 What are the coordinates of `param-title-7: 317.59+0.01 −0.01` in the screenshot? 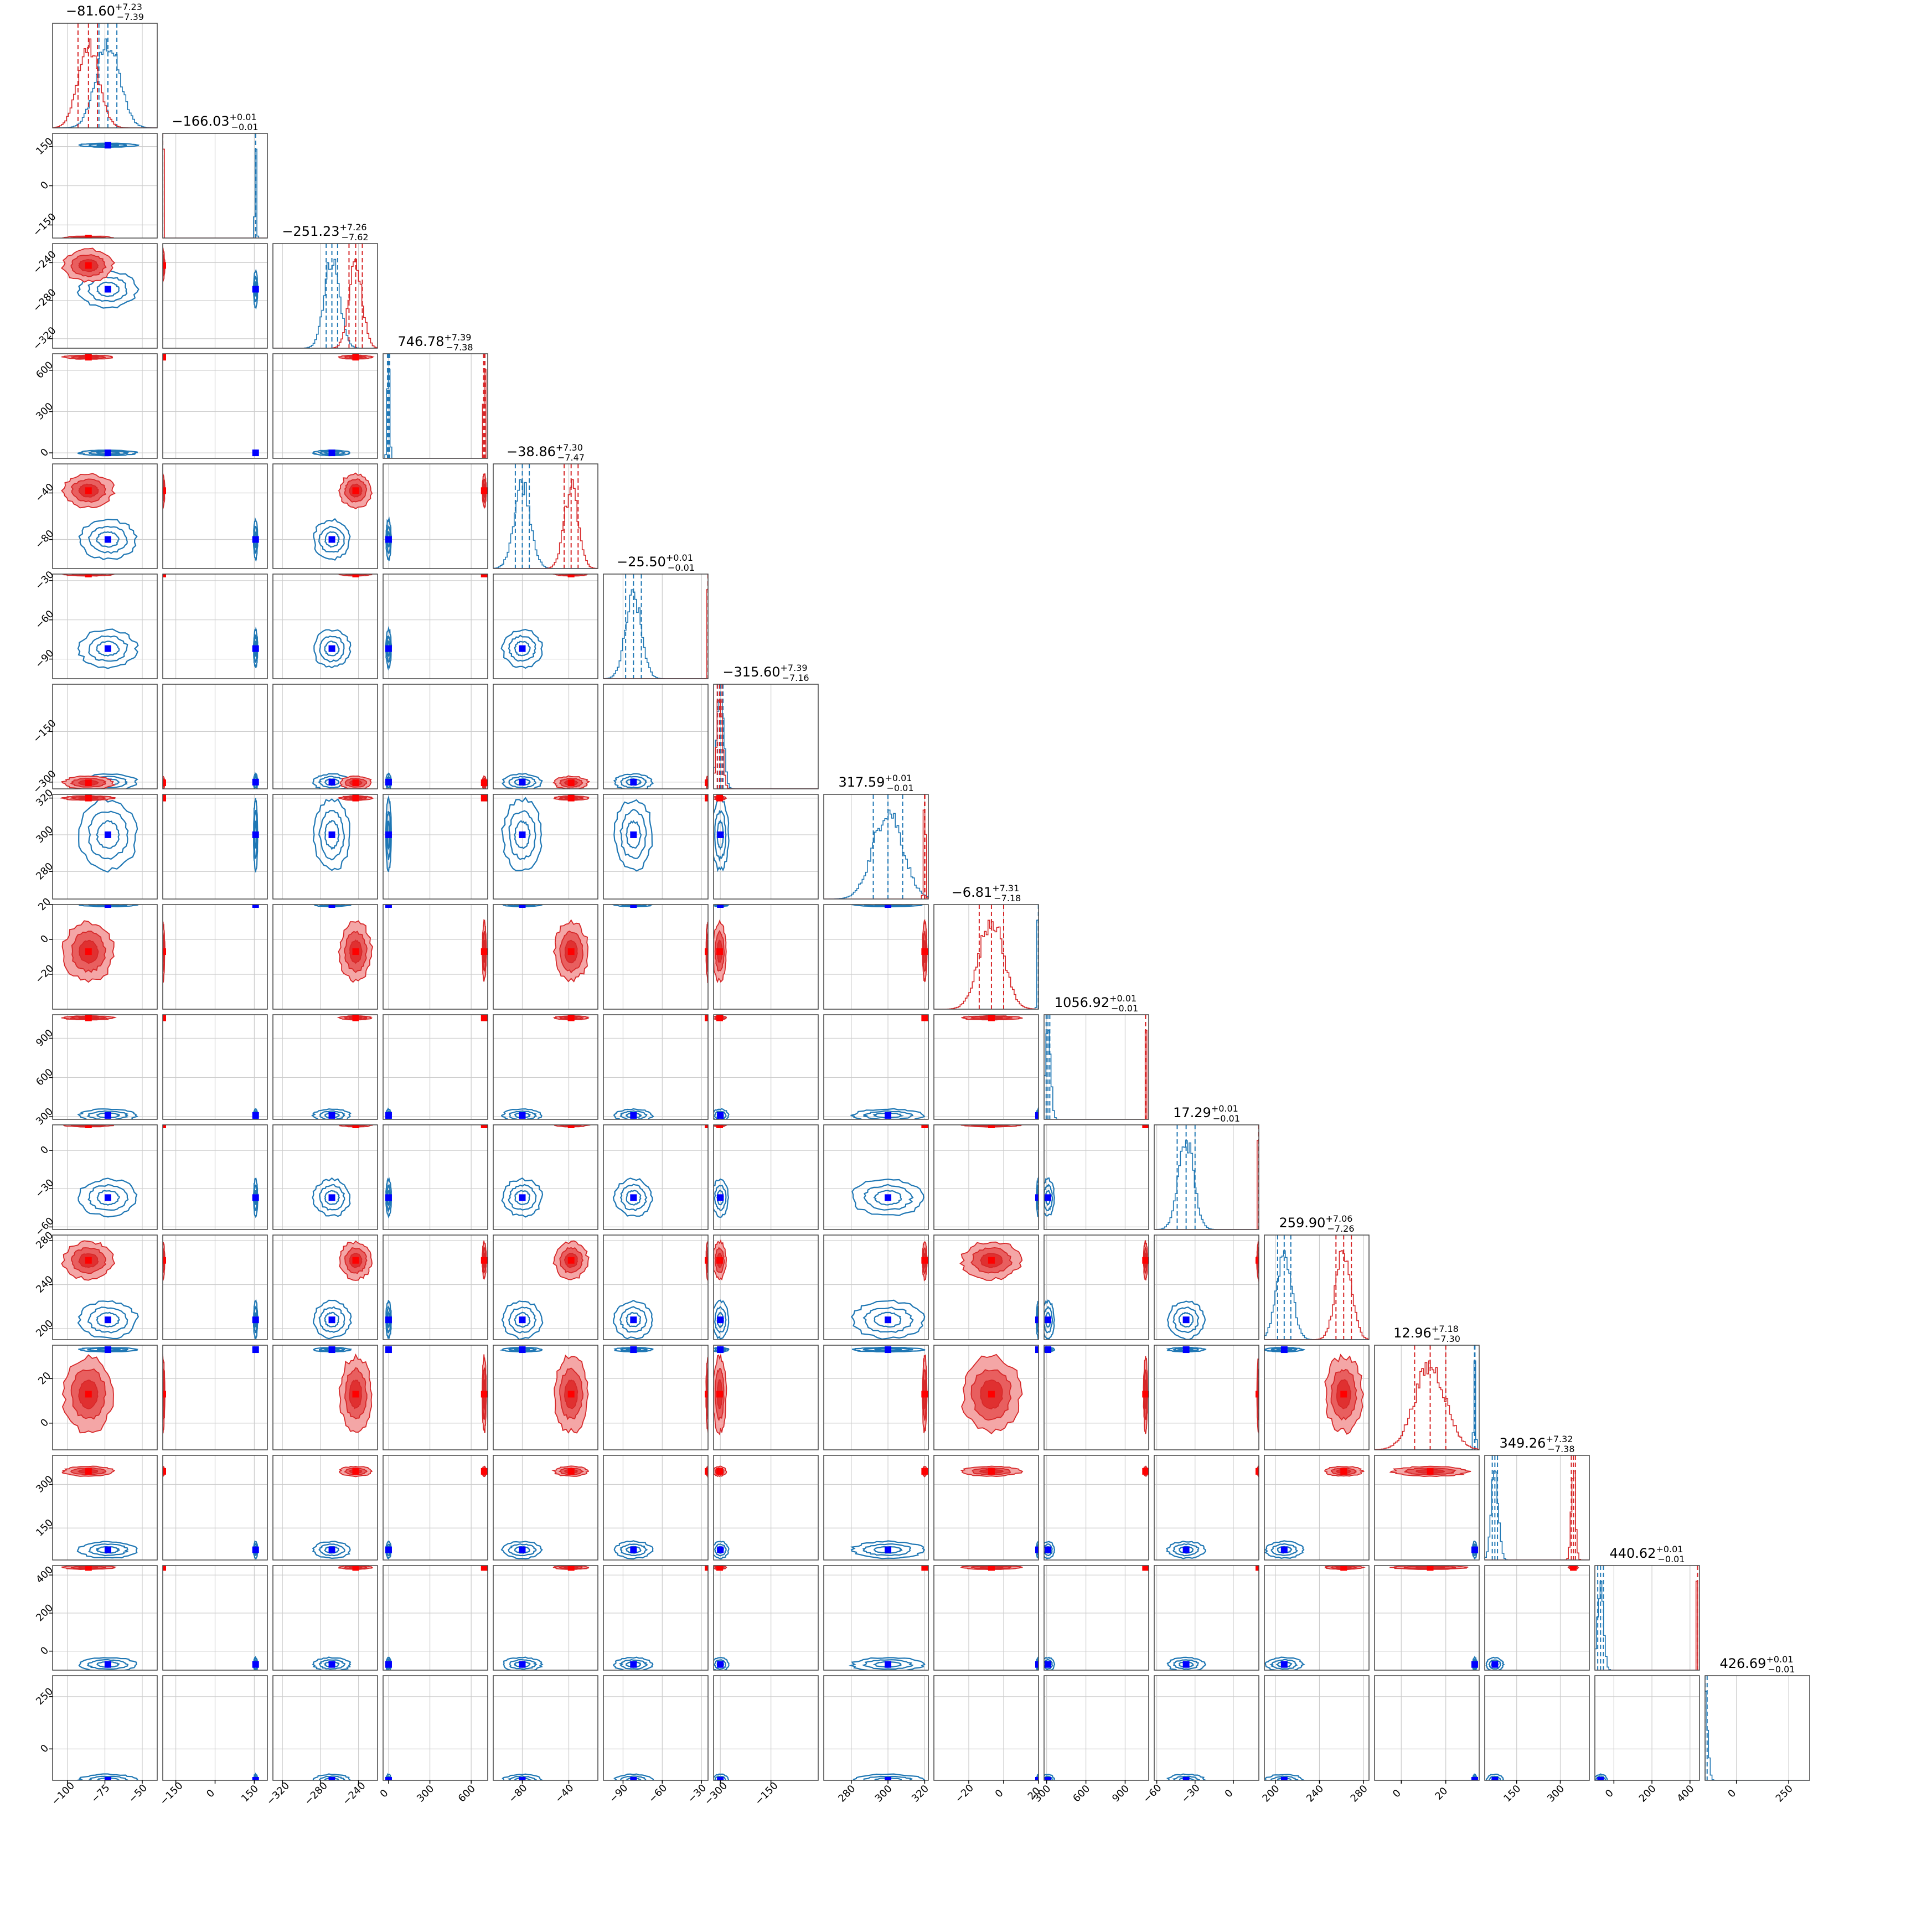 It's located at (875, 783).